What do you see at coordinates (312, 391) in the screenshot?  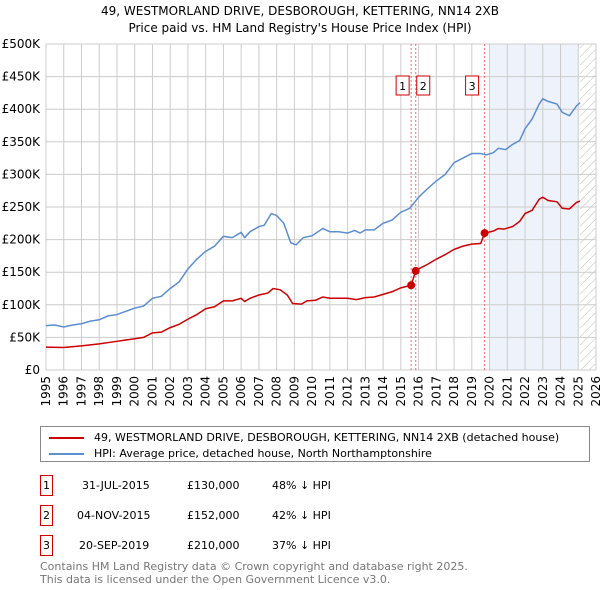 I see `x-tick-label: 2010` at bounding box center [312, 391].